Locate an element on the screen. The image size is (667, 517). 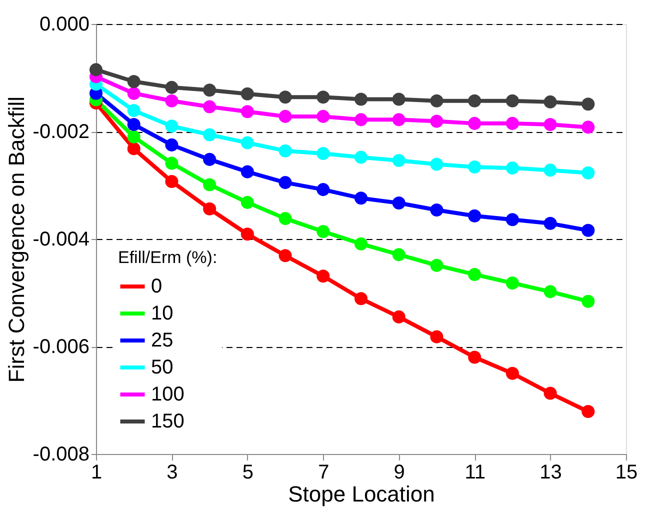
x-tick-label: 9 is located at coordinates (399, 473).